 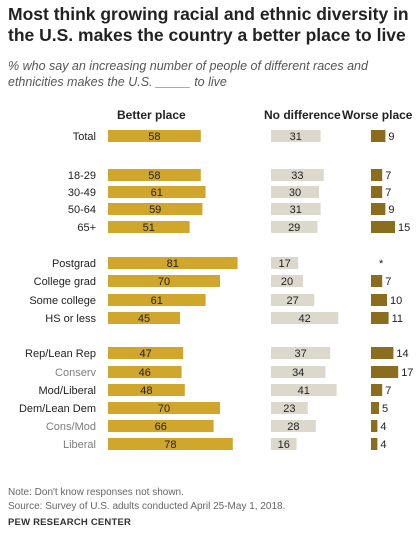 I want to click on bar-worse-college-grad, so click(x=377, y=281).